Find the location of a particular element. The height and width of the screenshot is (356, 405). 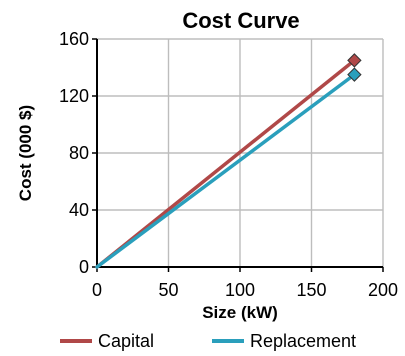

x-tick-label: 200 is located at coordinates (383, 290).